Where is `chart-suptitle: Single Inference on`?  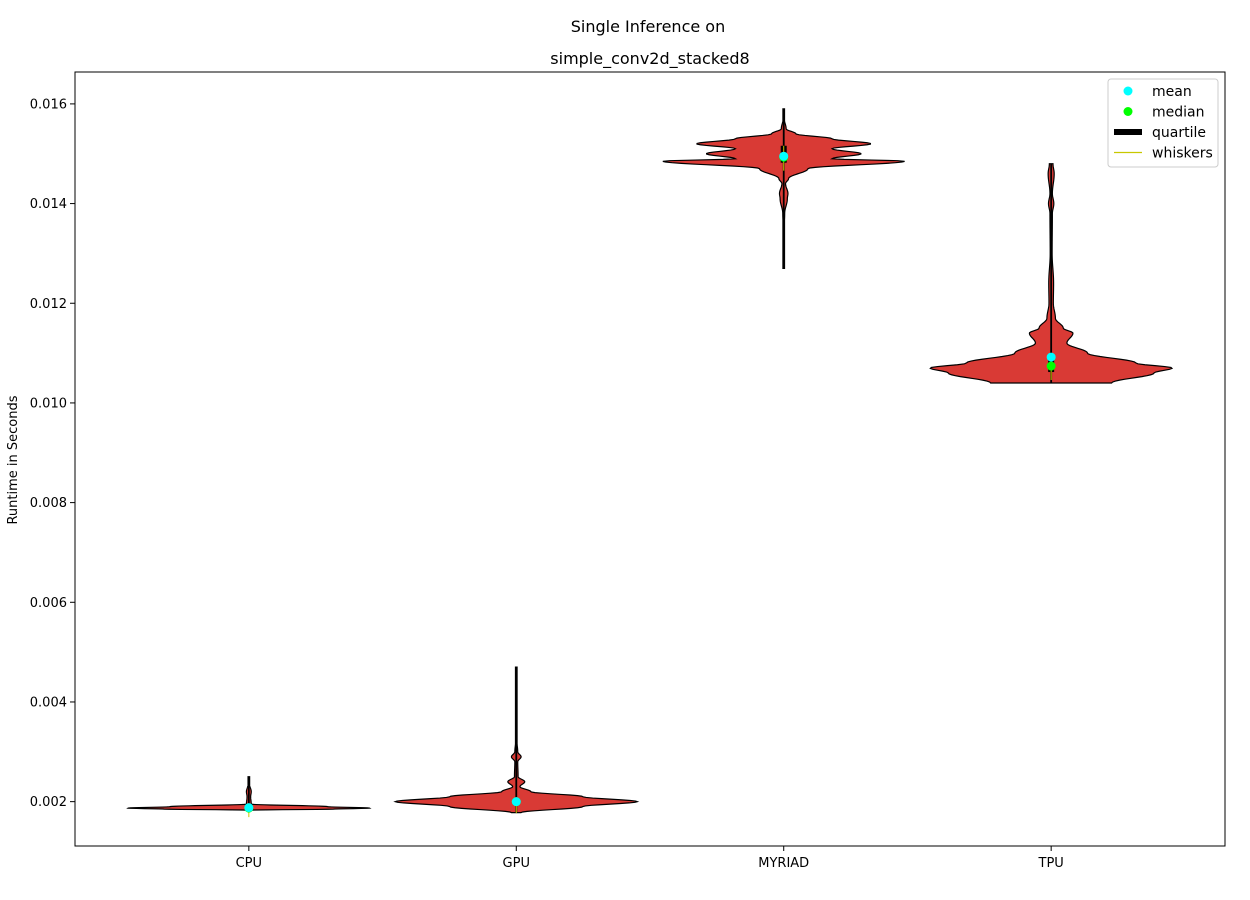 chart-suptitle: Single Inference on is located at coordinates (648, 26).